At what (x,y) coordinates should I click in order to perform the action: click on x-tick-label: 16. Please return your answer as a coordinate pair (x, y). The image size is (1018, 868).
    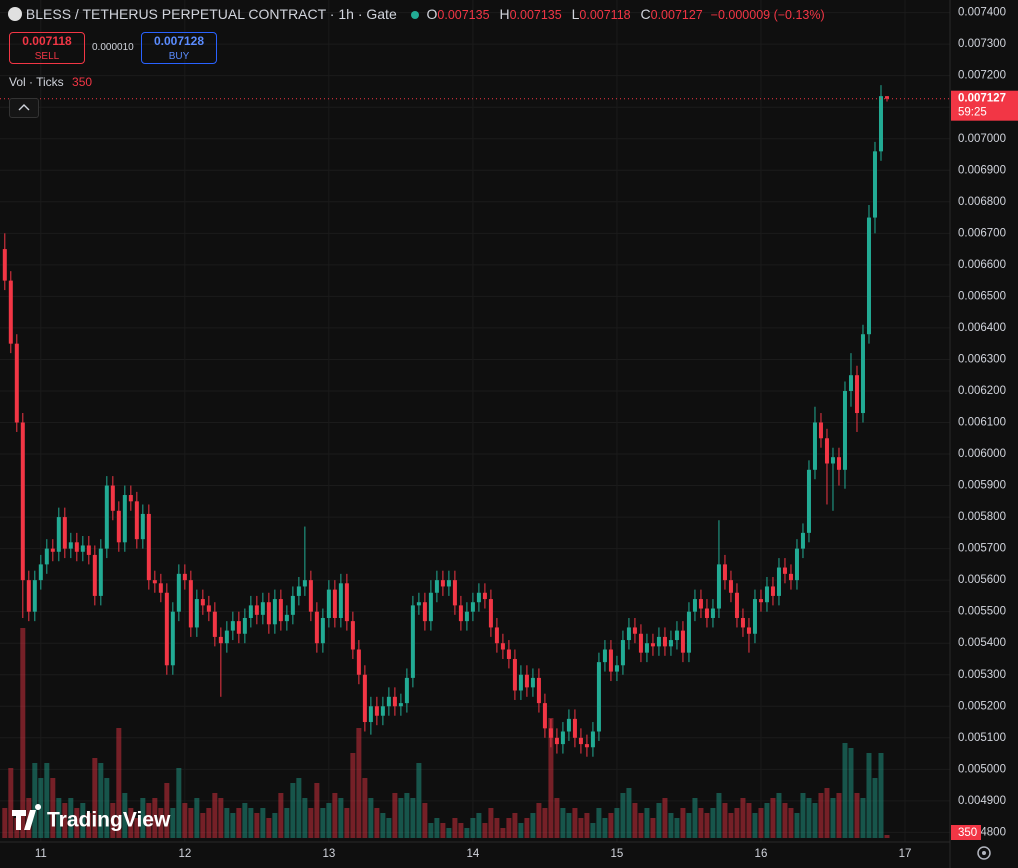
    Looking at the image, I should click on (761, 854).